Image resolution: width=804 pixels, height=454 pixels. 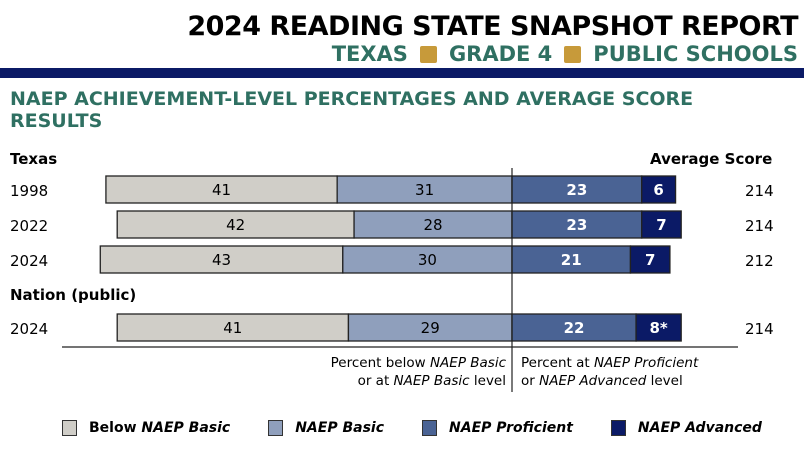 I want to click on legend-item-below-basic: Below NAEP Basic, so click(x=146, y=428).